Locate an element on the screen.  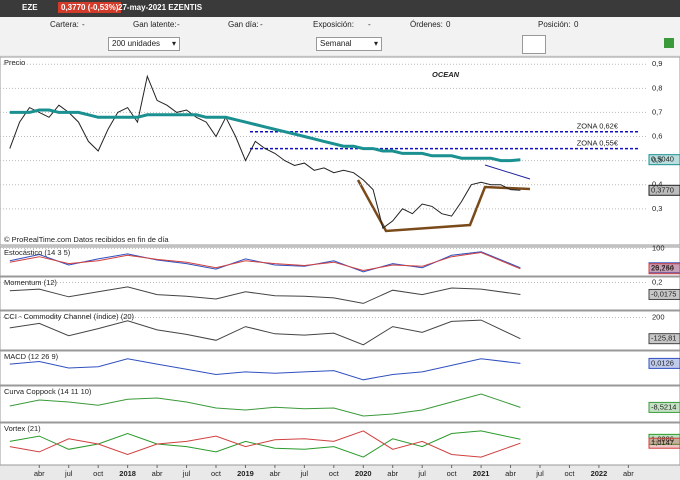
panel-title: Vortex (21) is located at coordinates (22, 428).